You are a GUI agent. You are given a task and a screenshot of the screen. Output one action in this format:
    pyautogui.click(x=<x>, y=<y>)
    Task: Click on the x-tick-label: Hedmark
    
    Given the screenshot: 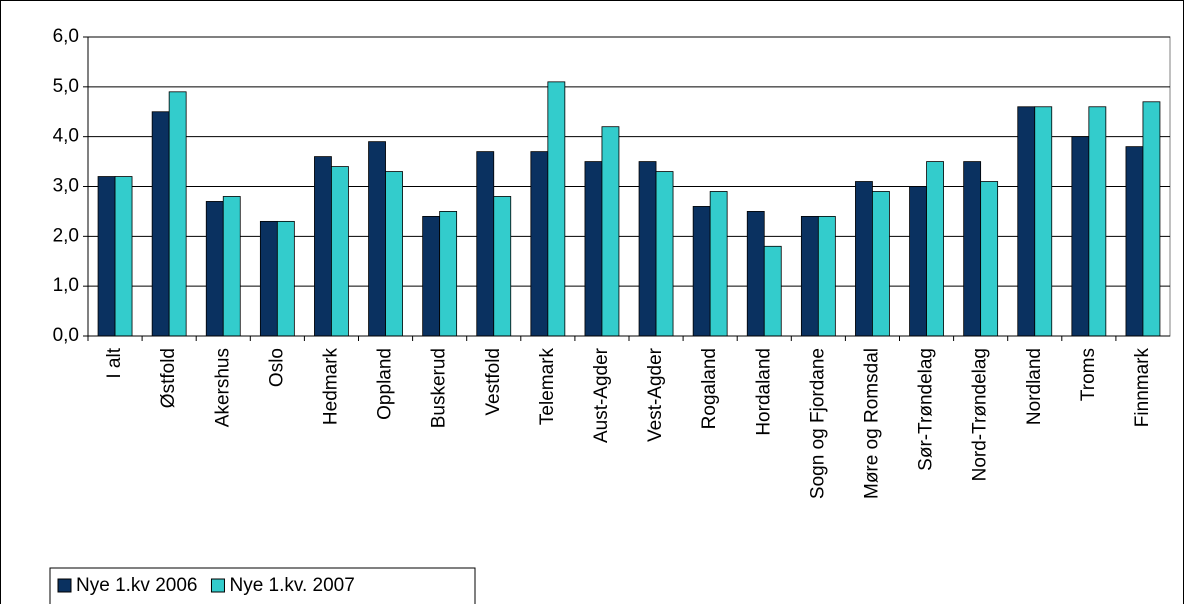 What is the action you would take?
    pyautogui.click(x=330, y=387)
    